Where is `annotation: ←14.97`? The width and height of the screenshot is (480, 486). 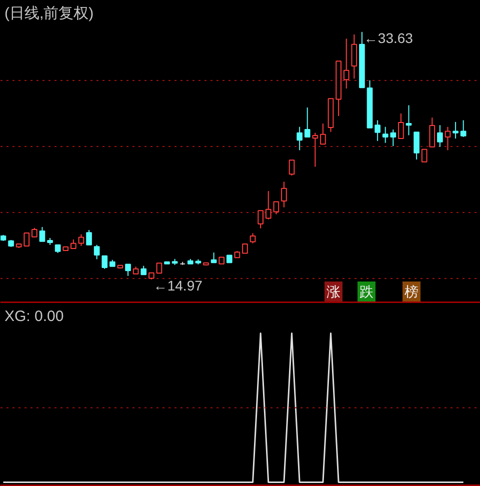 annotation: ←14.97 is located at coordinates (178, 285).